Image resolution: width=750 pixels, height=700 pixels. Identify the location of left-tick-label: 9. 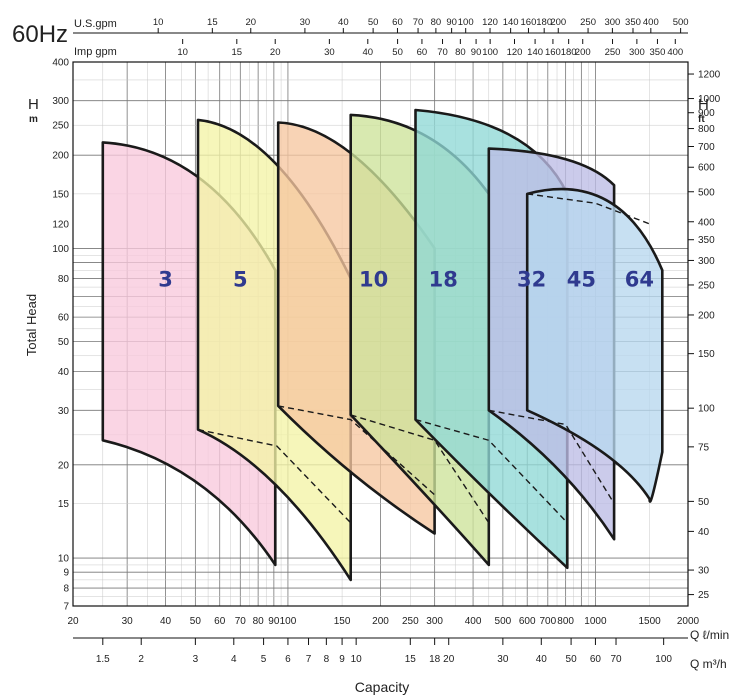
(66, 573).